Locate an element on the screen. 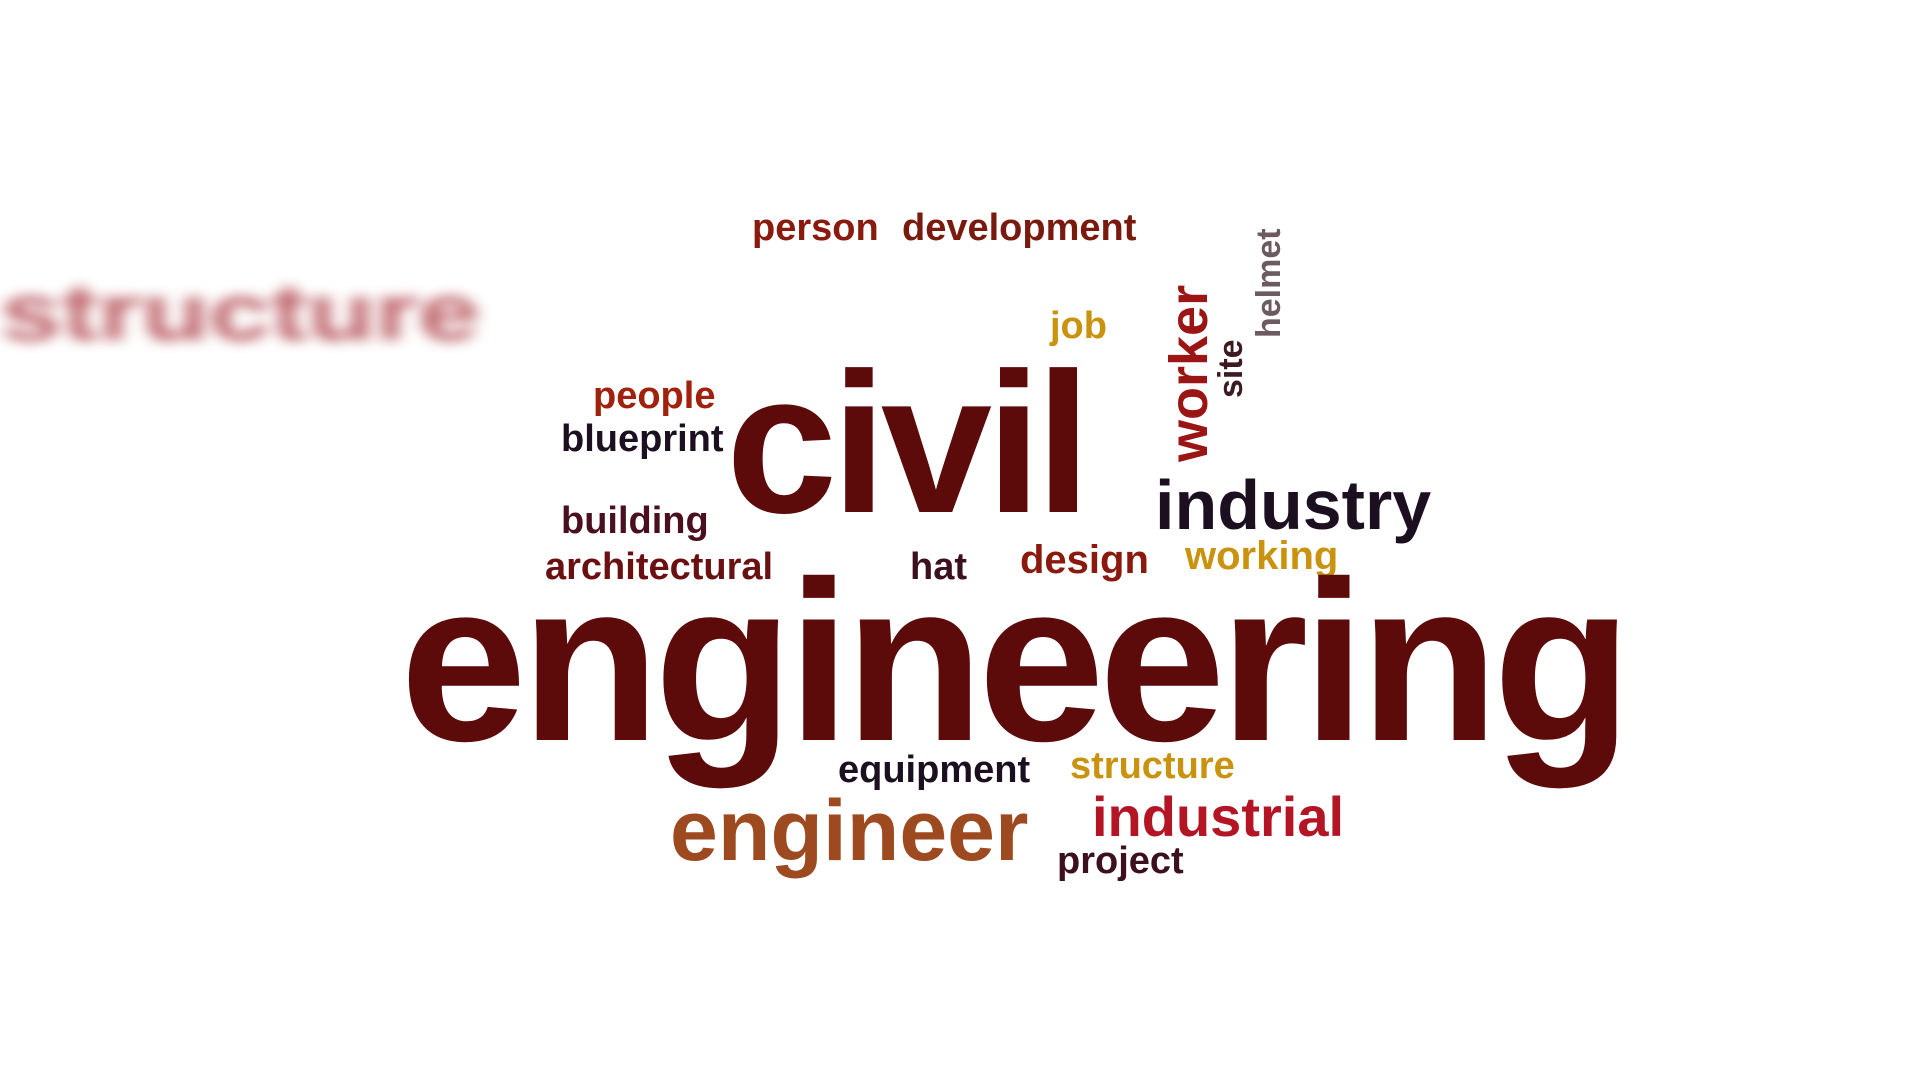 Image resolution: width=1920 pixels, height=1080 pixels. word-industry: industry is located at coordinates (1293, 505).